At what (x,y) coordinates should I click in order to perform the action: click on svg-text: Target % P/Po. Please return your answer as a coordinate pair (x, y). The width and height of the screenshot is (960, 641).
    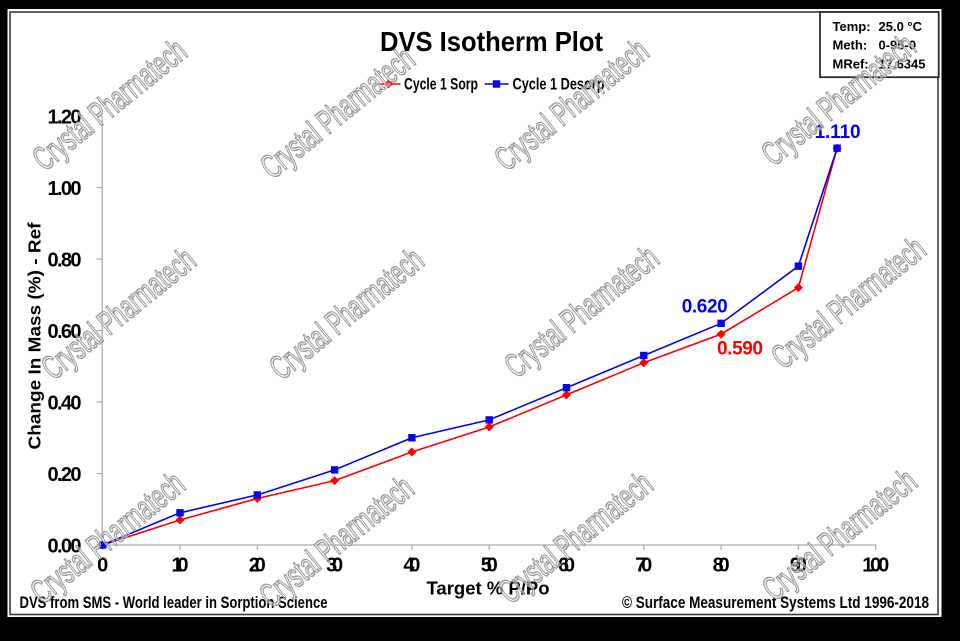
    Looking at the image, I should click on (488, 589).